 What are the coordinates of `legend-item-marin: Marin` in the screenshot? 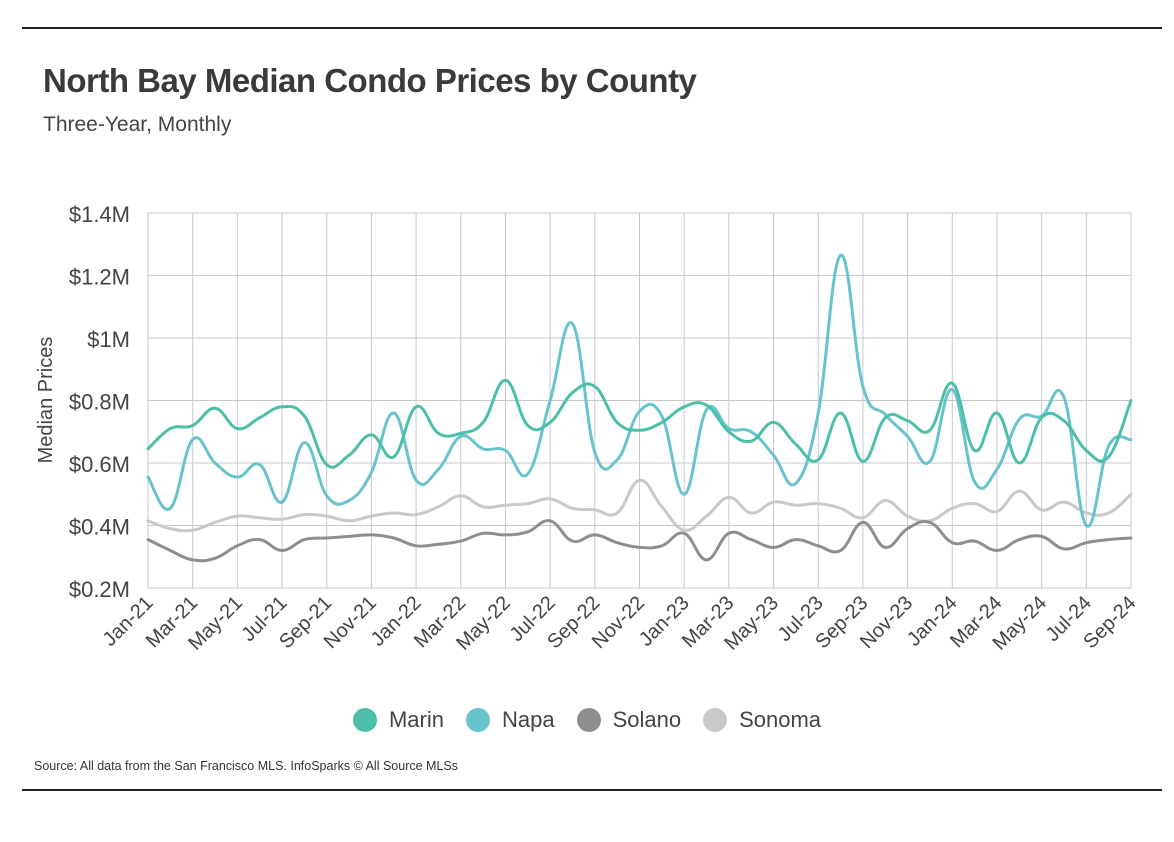 It's located at (398, 720).